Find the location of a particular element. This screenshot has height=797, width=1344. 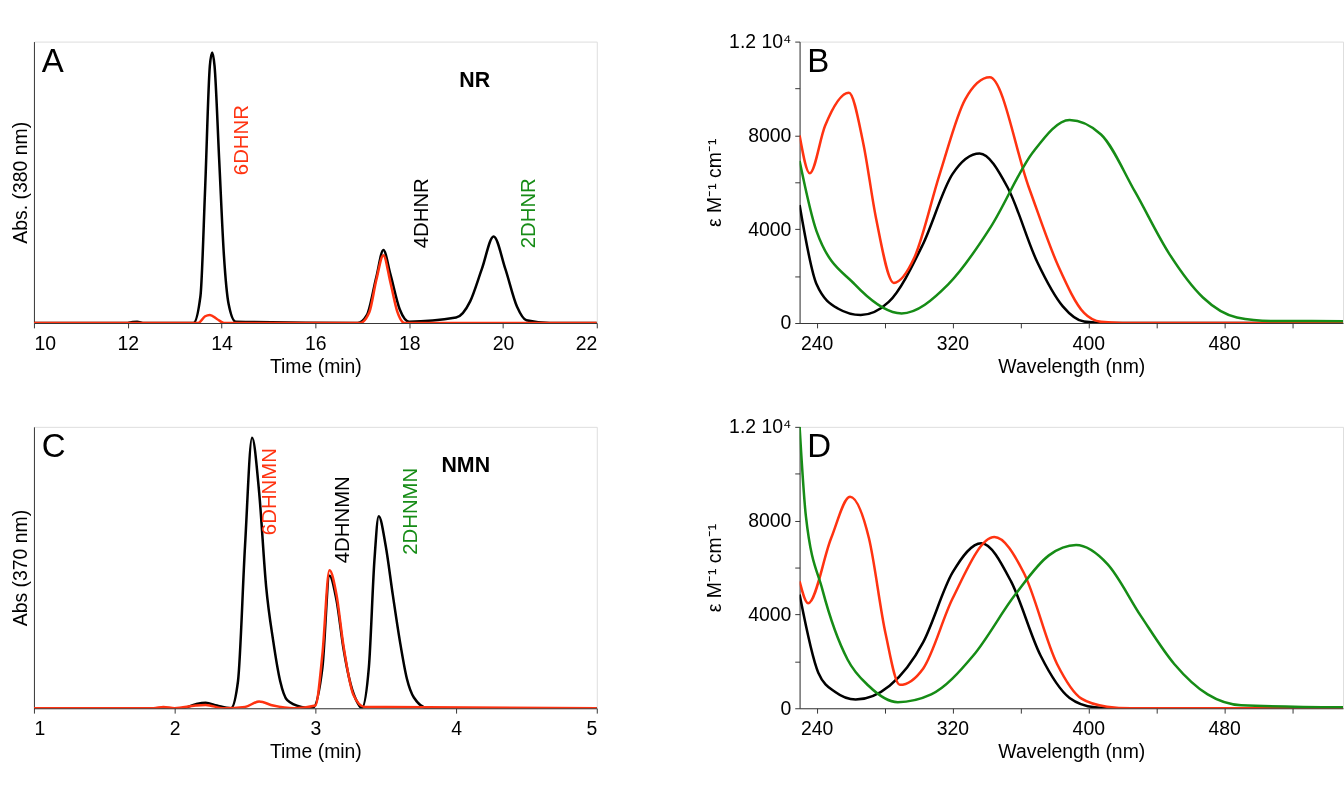

x-tick-label: 14 is located at coordinates (222, 342).